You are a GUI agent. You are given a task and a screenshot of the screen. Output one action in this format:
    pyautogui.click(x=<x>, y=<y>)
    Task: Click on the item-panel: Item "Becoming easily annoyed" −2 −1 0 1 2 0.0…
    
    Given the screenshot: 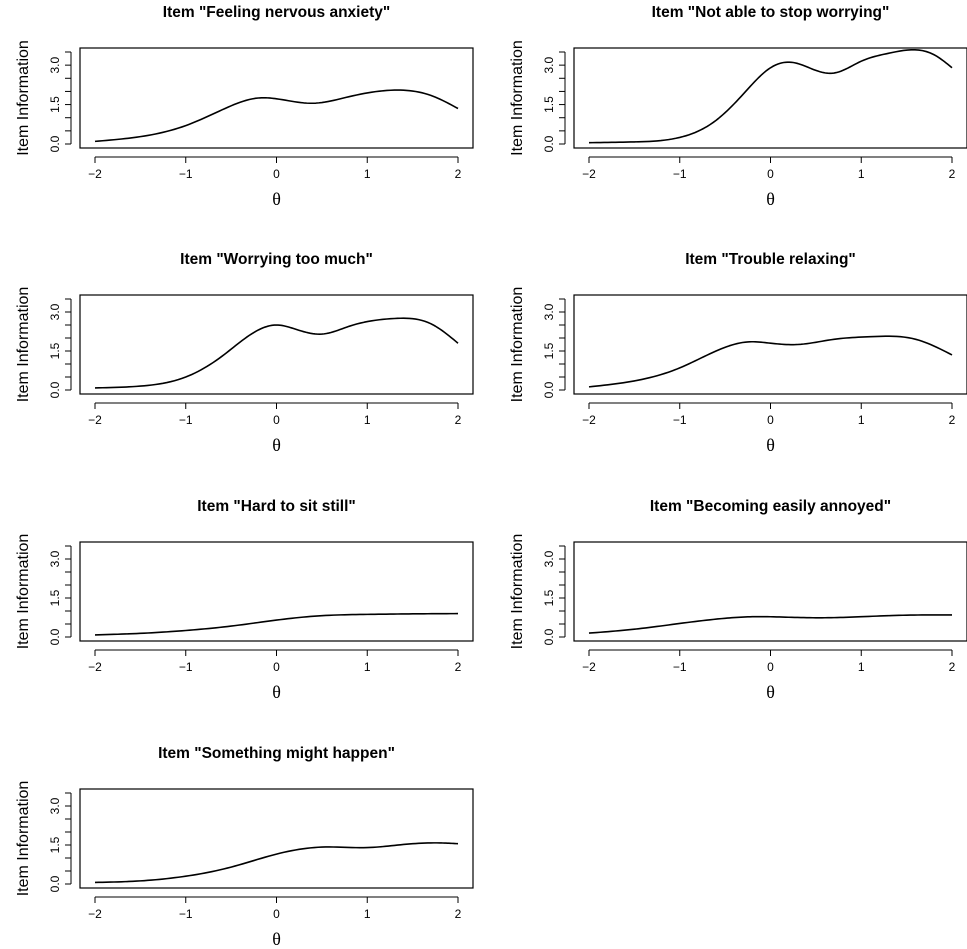 What is the action you would take?
    pyautogui.click(x=738, y=600)
    